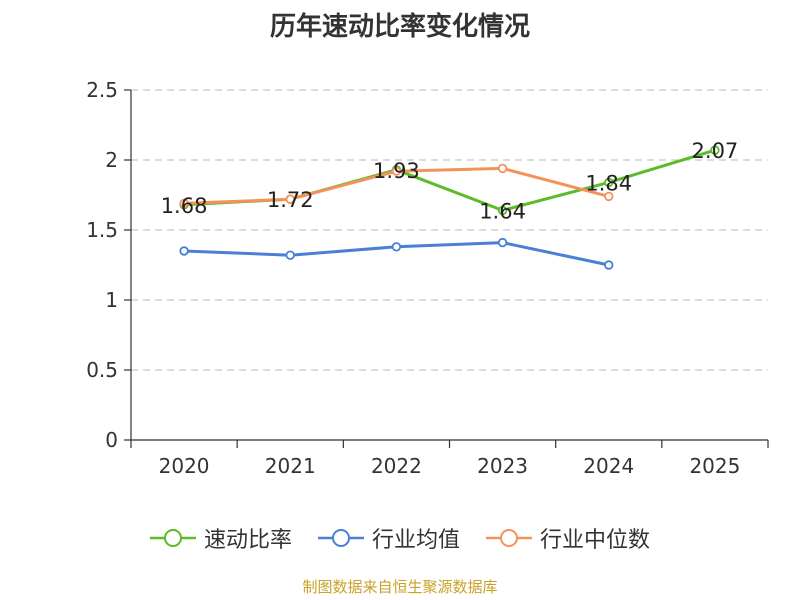  I want to click on y-tick-label: 0.5, so click(102, 370).